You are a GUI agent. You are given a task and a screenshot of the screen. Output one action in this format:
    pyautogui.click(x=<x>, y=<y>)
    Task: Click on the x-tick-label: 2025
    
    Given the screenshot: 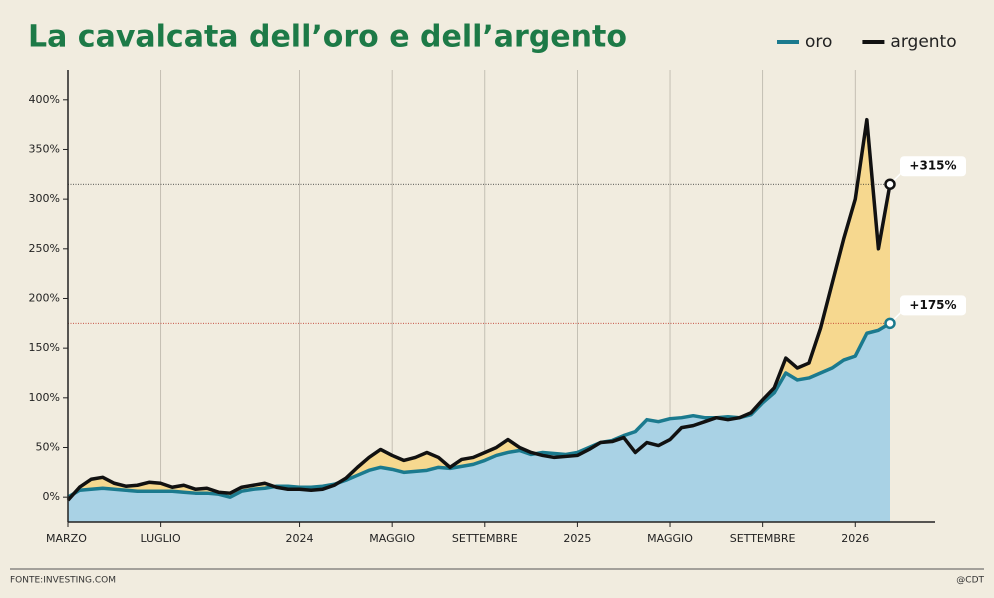 What is the action you would take?
    pyautogui.click(x=577, y=538)
    